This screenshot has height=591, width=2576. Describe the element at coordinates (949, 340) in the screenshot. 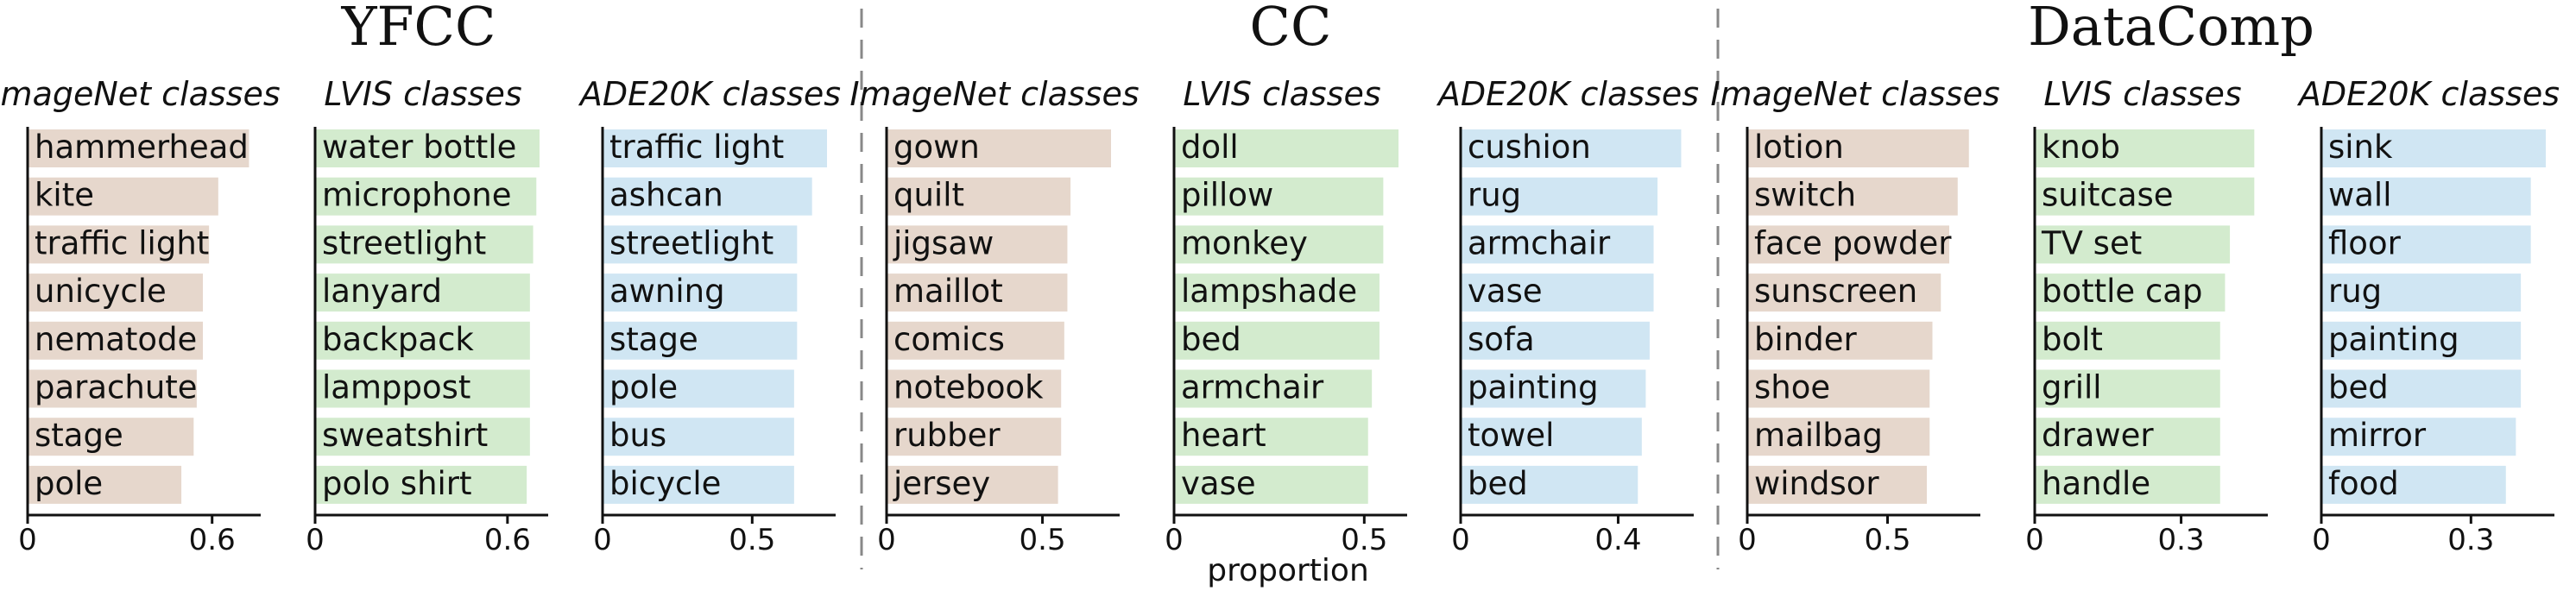

I see `bar-label: comics` at that location.